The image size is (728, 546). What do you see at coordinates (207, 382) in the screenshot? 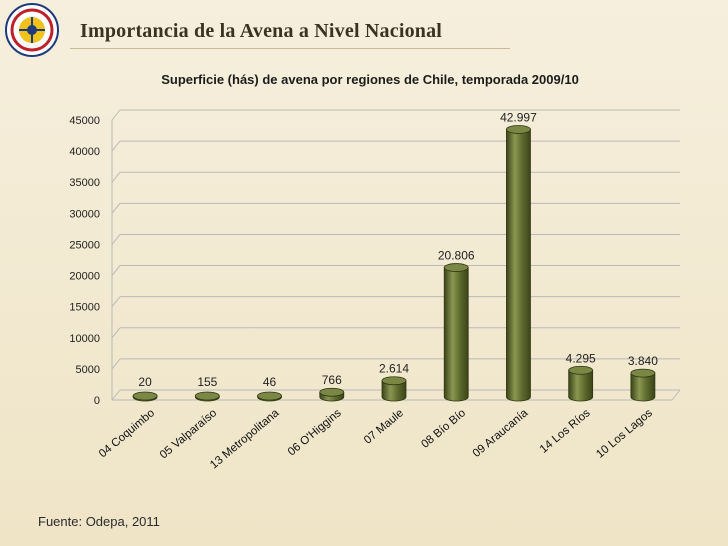
I see `data-label: 155` at bounding box center [207, 382].